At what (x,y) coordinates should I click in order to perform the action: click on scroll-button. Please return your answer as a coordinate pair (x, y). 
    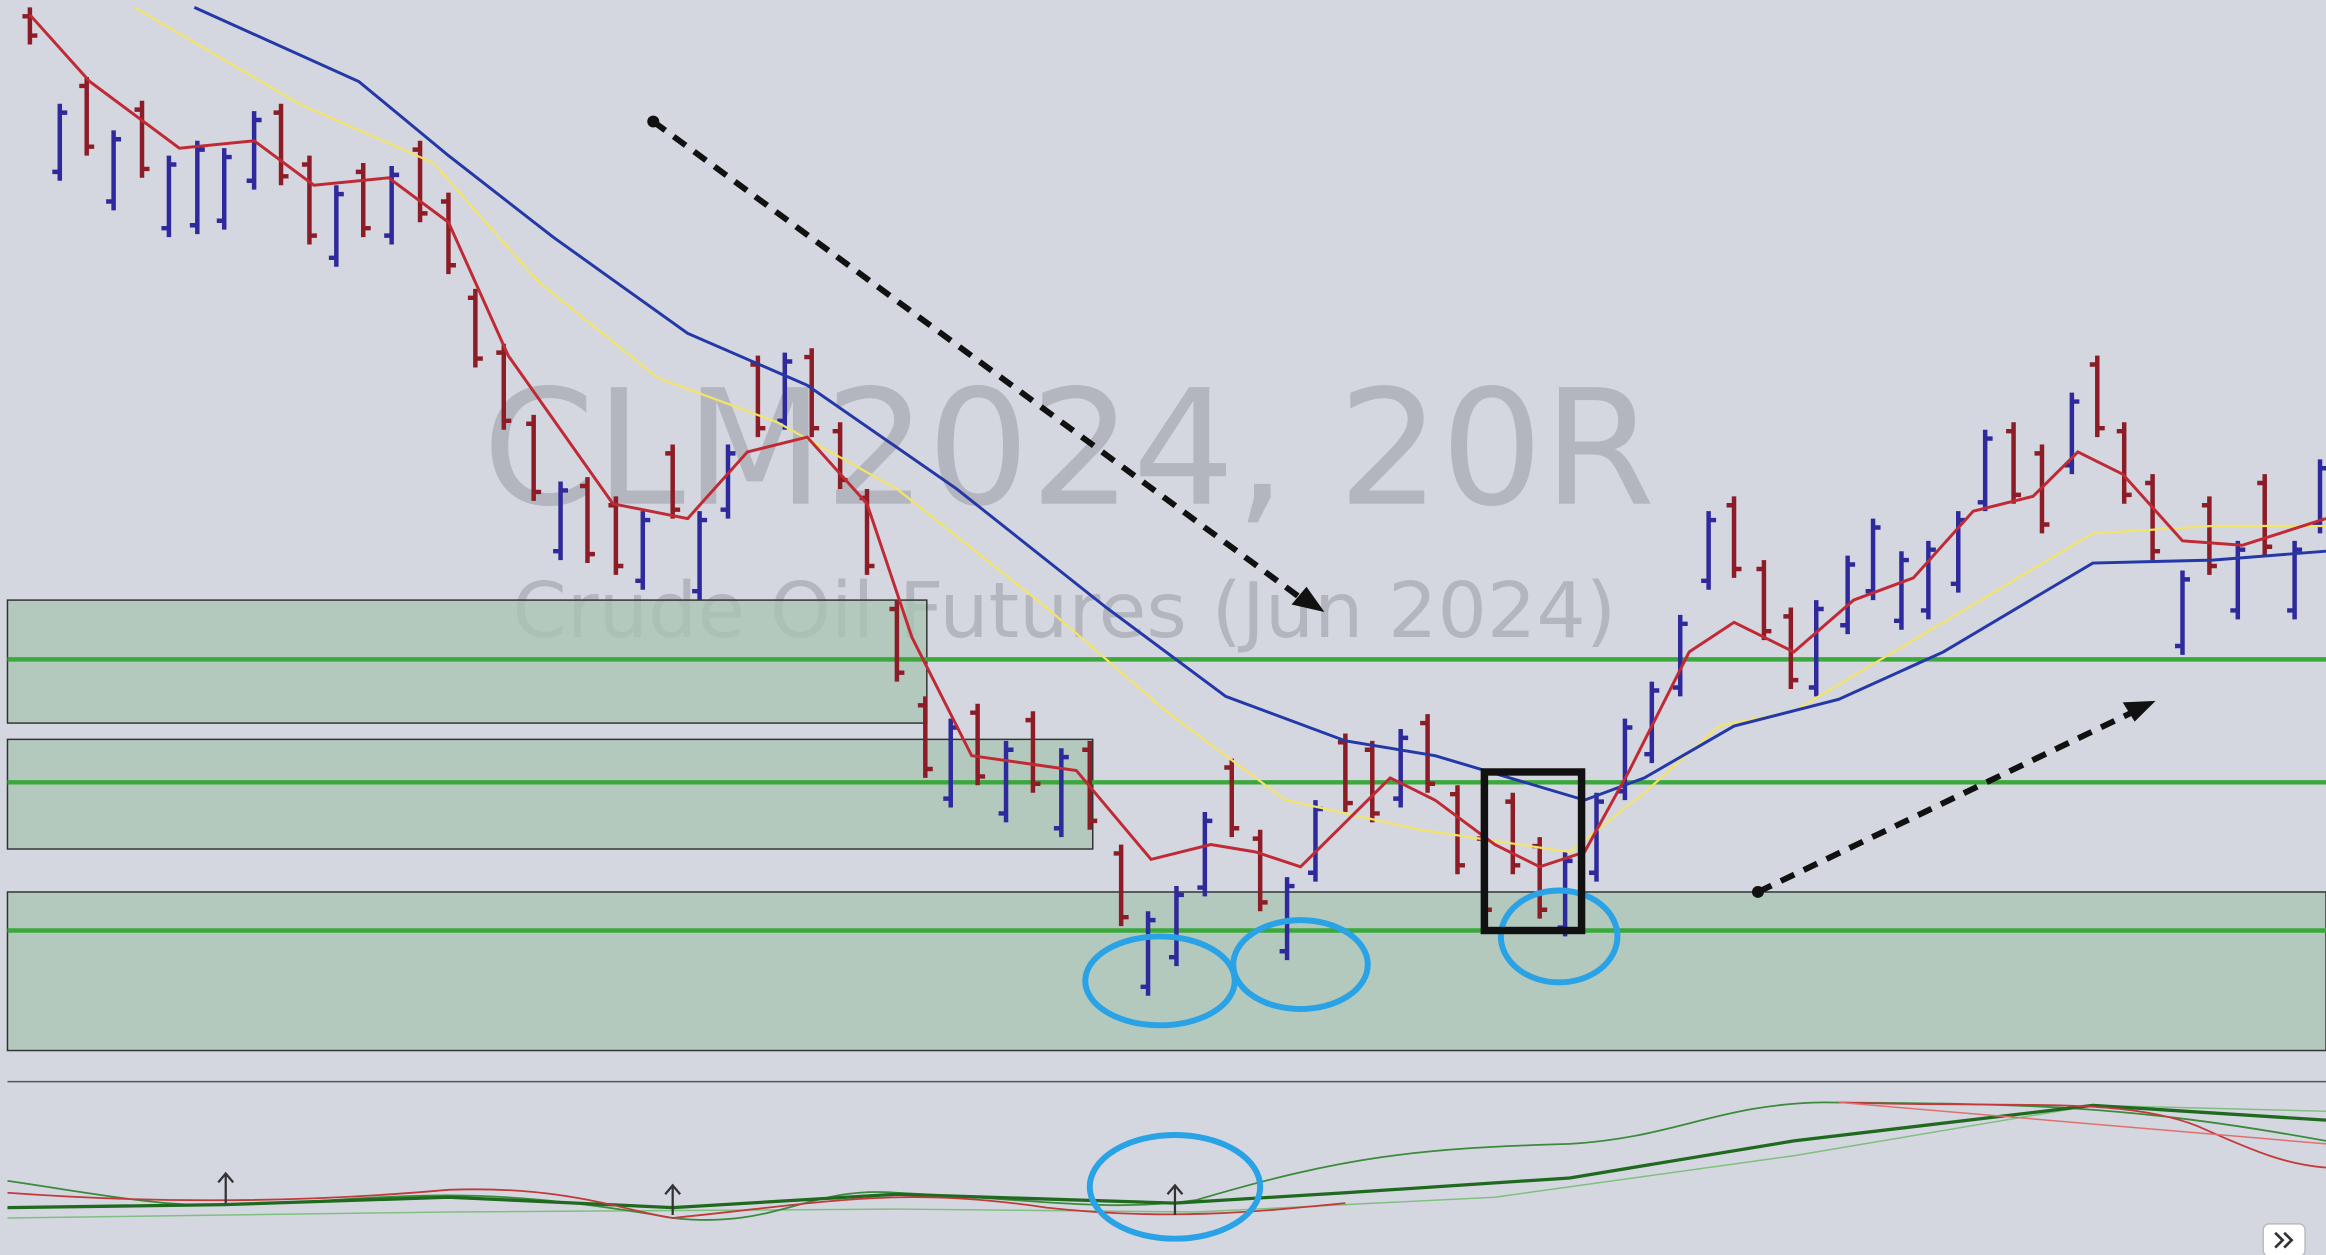
    Looking at the image, I should click on (2284, 1239).